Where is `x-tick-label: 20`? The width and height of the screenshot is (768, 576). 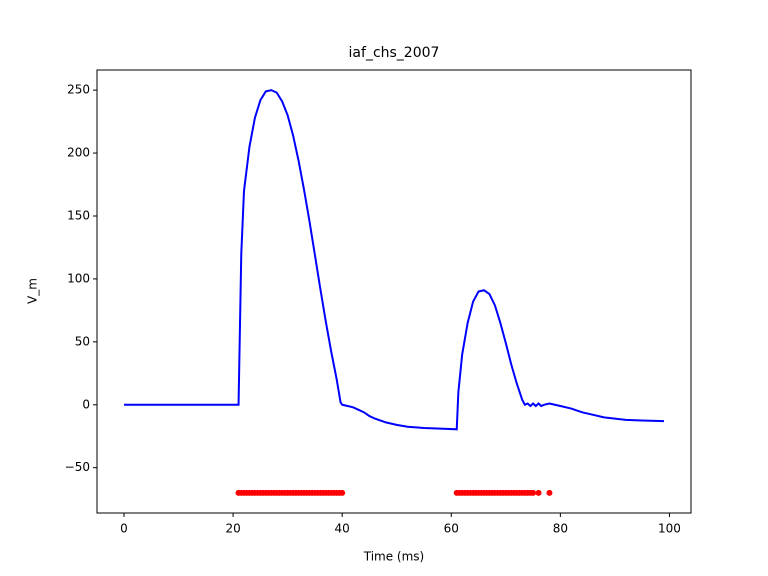 x-tick-label: 20 is located at coordinates (232, 529).